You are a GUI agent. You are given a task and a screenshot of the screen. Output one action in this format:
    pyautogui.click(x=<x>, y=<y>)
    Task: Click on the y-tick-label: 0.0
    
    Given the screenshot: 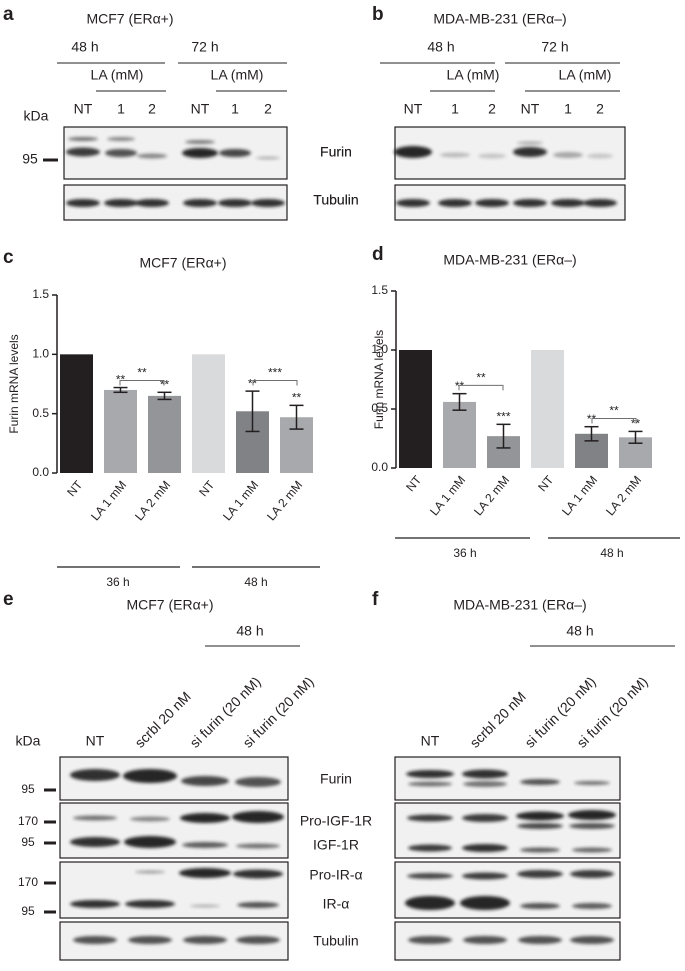 What is the action you would take?
    pyautogui.click(x=40, y=472)
    